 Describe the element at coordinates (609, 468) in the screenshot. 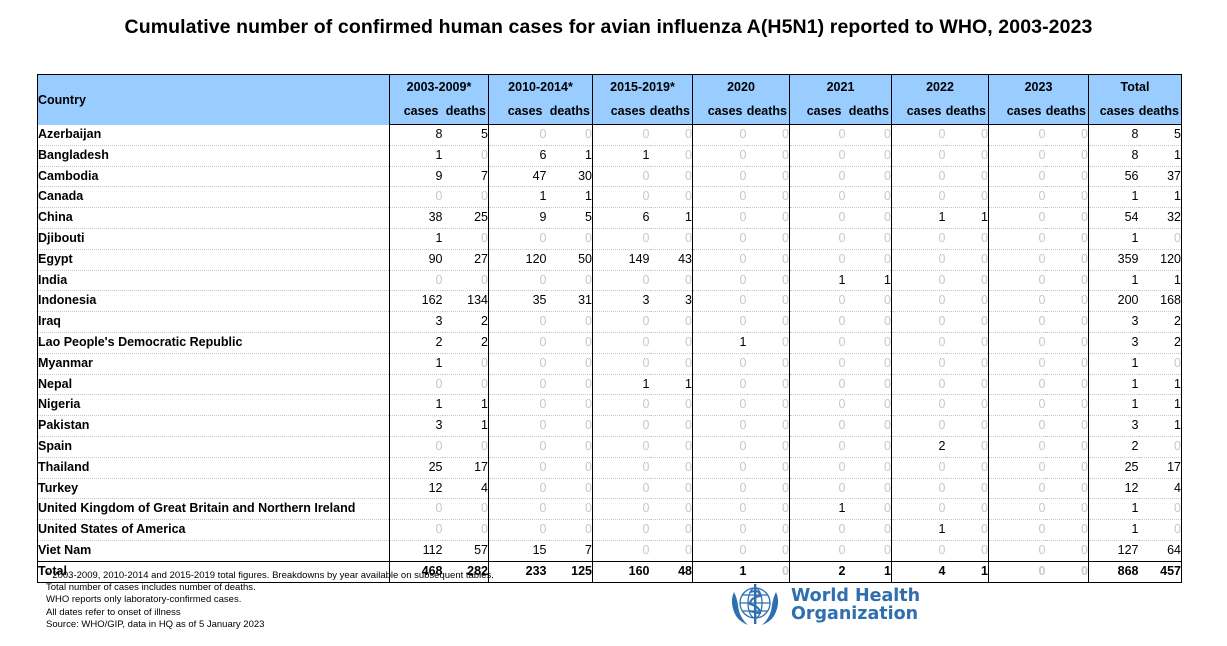

I see `table-row: Thailand 25 17 0 0 0 0 0 0 0 0 0 0 0 0 25 17` at that location.